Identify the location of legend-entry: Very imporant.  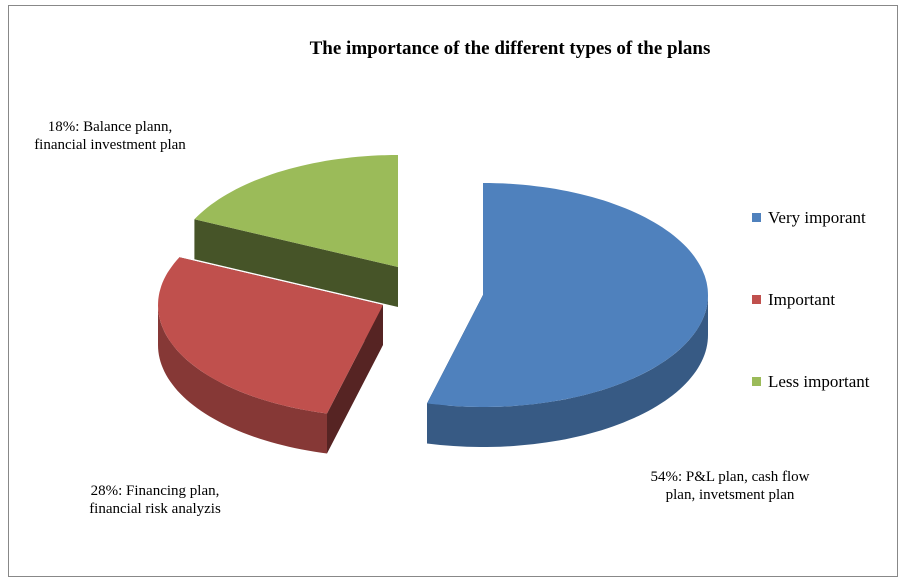
(825, 217).